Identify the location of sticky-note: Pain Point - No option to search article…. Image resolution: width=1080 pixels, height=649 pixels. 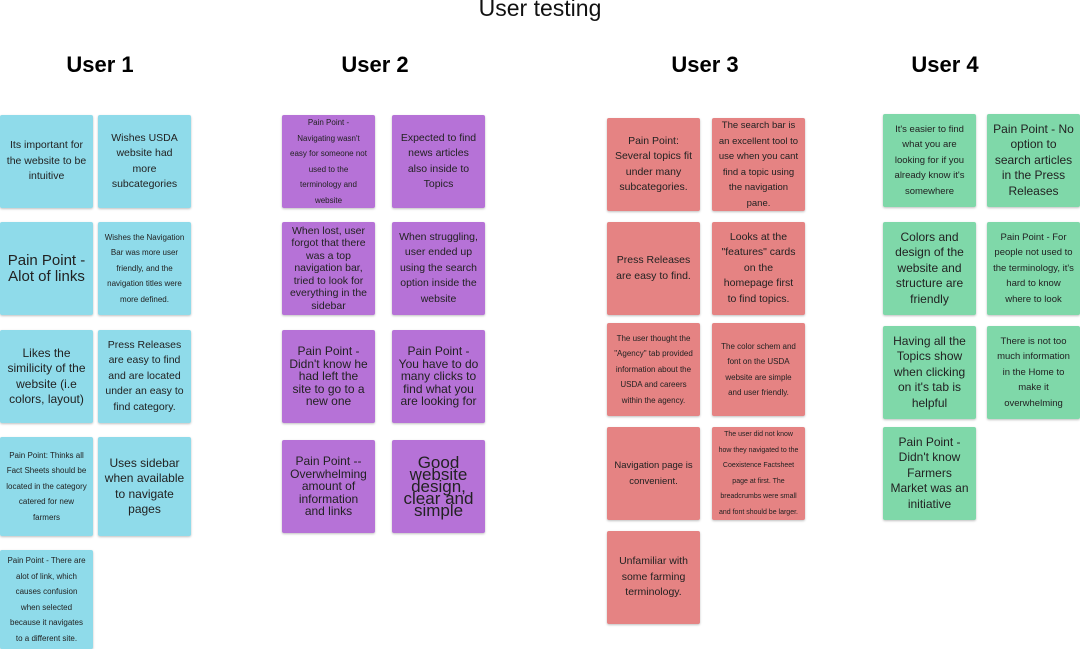
(1033, 160).